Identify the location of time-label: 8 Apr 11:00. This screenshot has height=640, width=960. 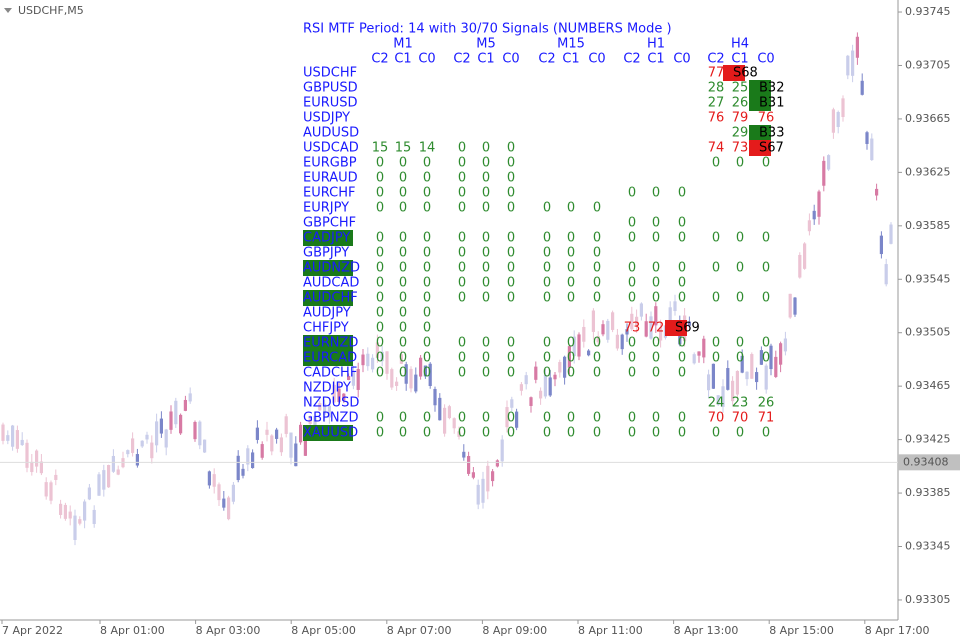
(610, 630).